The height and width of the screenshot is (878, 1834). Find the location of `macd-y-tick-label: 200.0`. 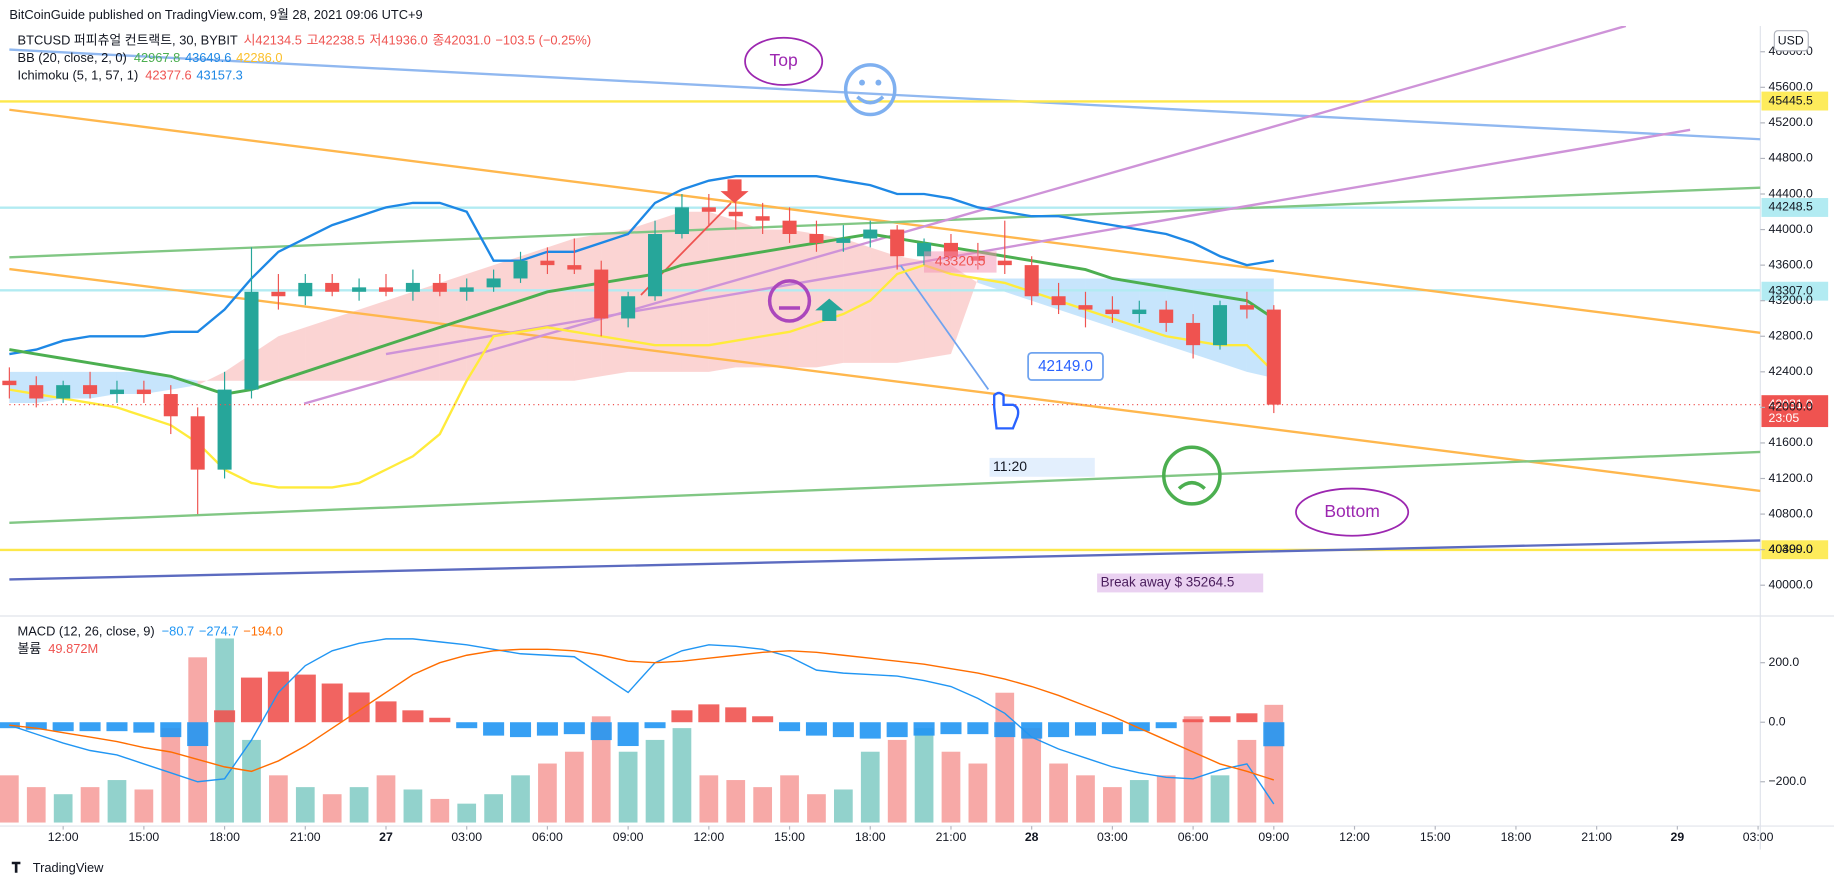

macd-y-tick-label: 200.0 is located at coordinates (1784, 662).